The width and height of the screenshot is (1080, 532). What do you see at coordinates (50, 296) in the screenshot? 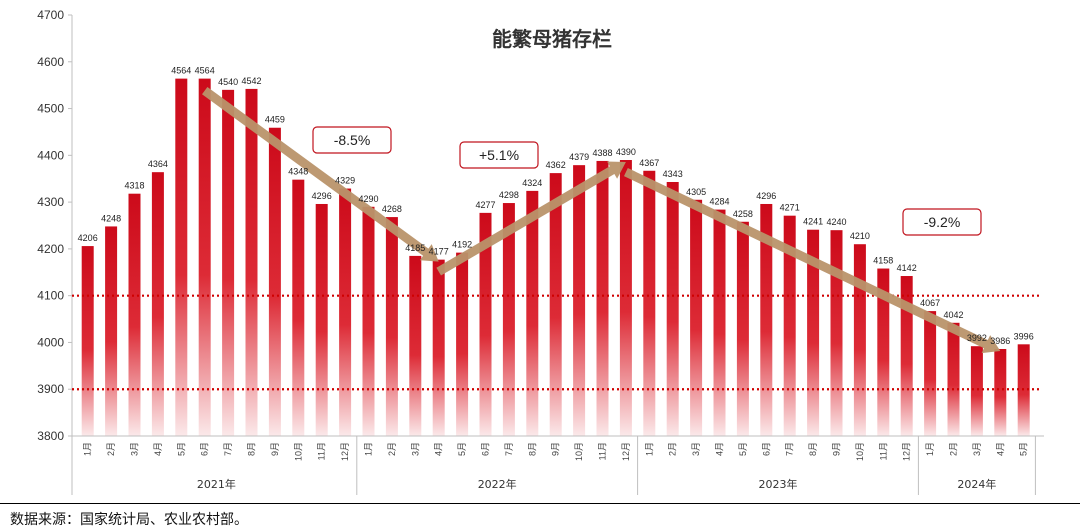
I see `y-tick-label: 4100` at bounding box center [50, 296].